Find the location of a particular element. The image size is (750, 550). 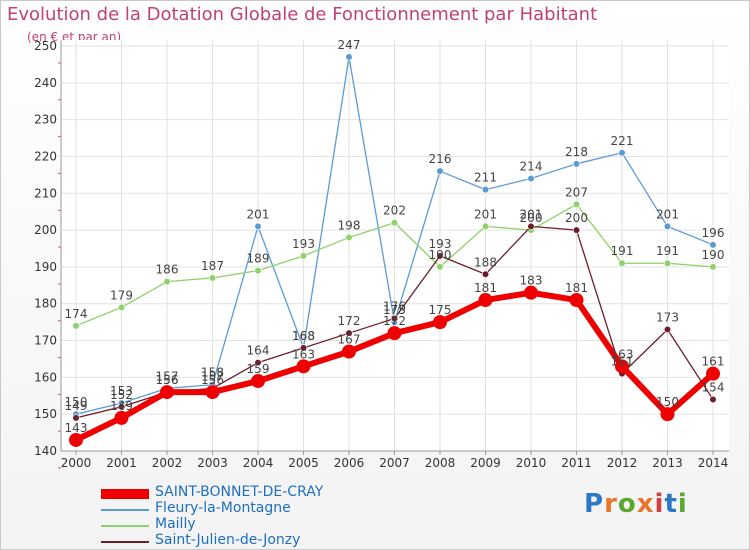

x-tick-label: 2003 is located at coordinates (212, 463).